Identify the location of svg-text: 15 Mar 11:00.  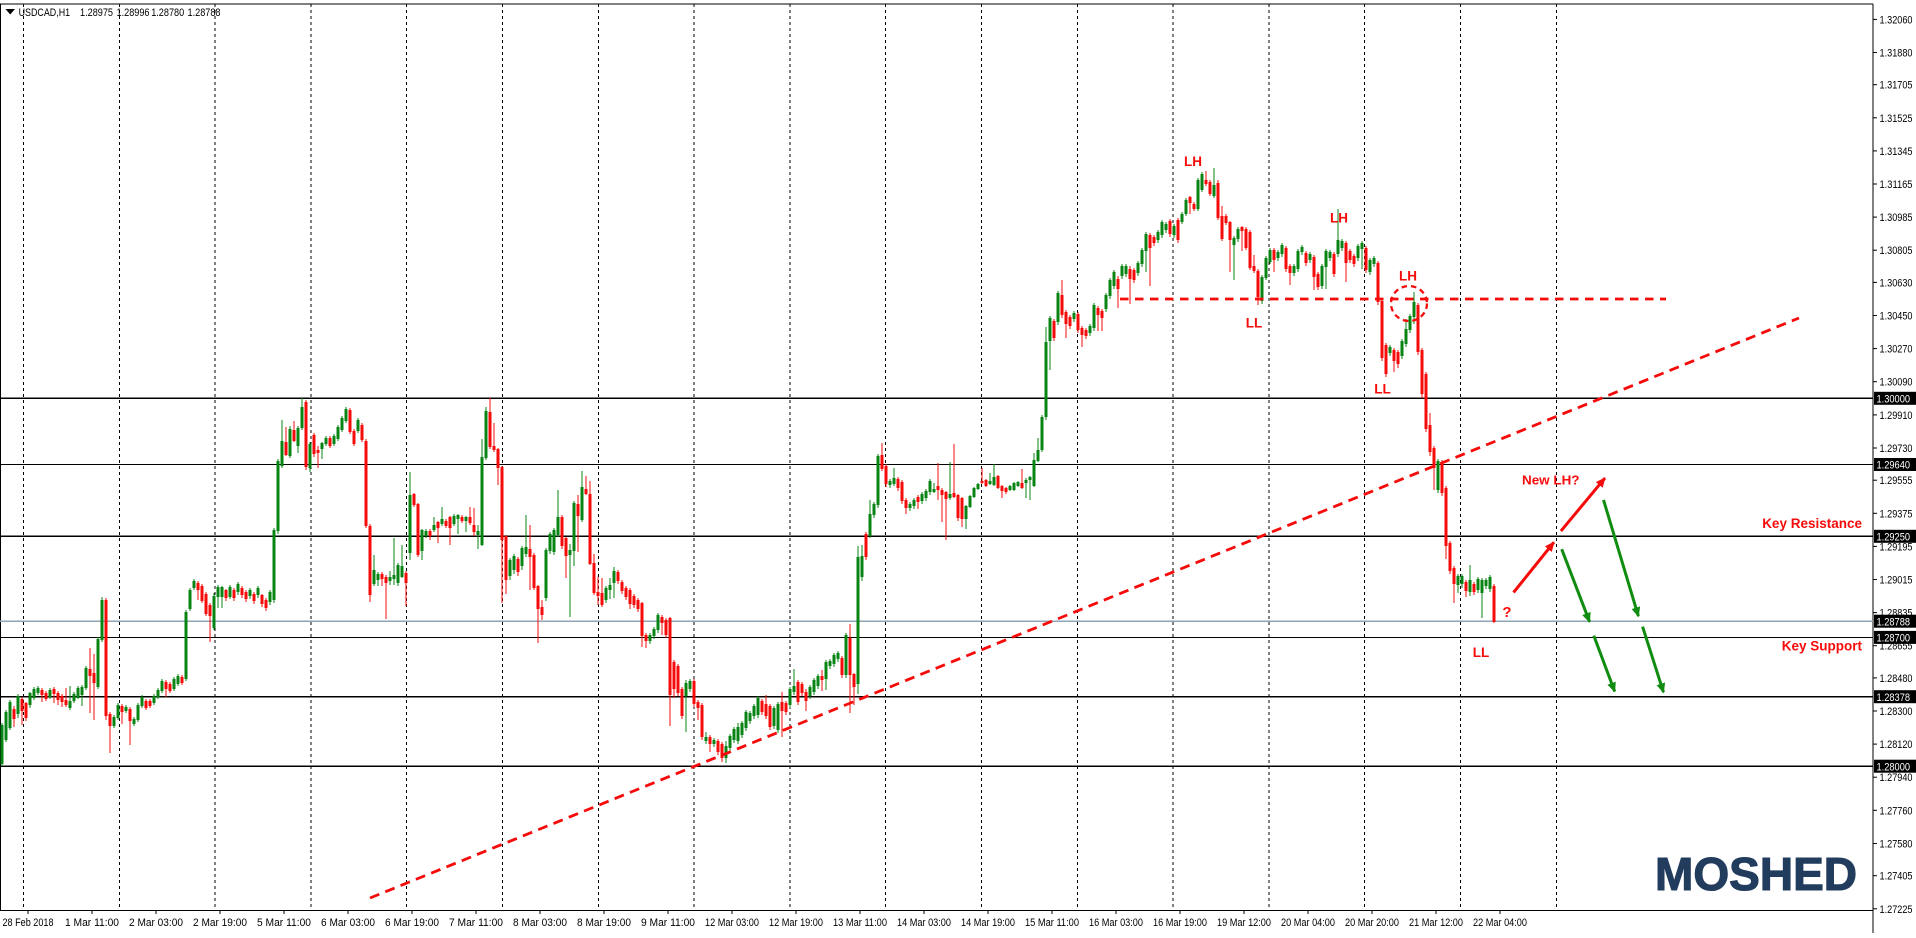
(1052, 923).